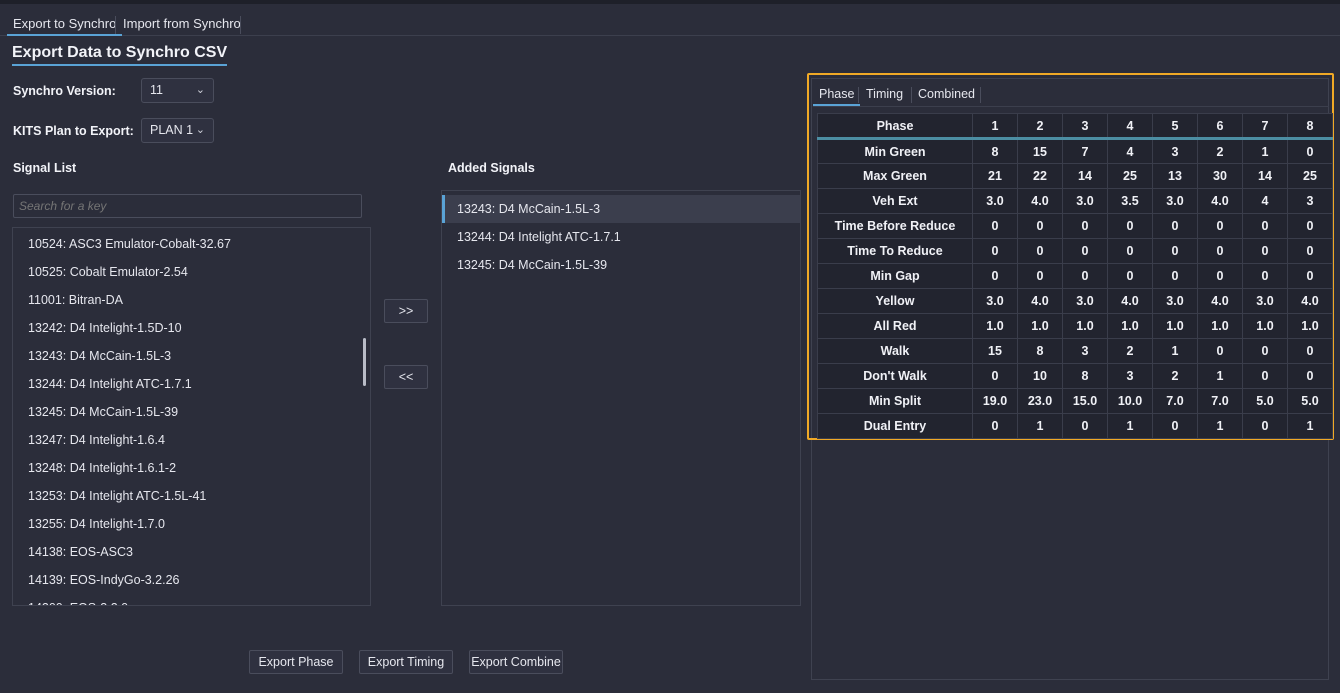  I want to click on table-cell: 13, so click(1175, 176).